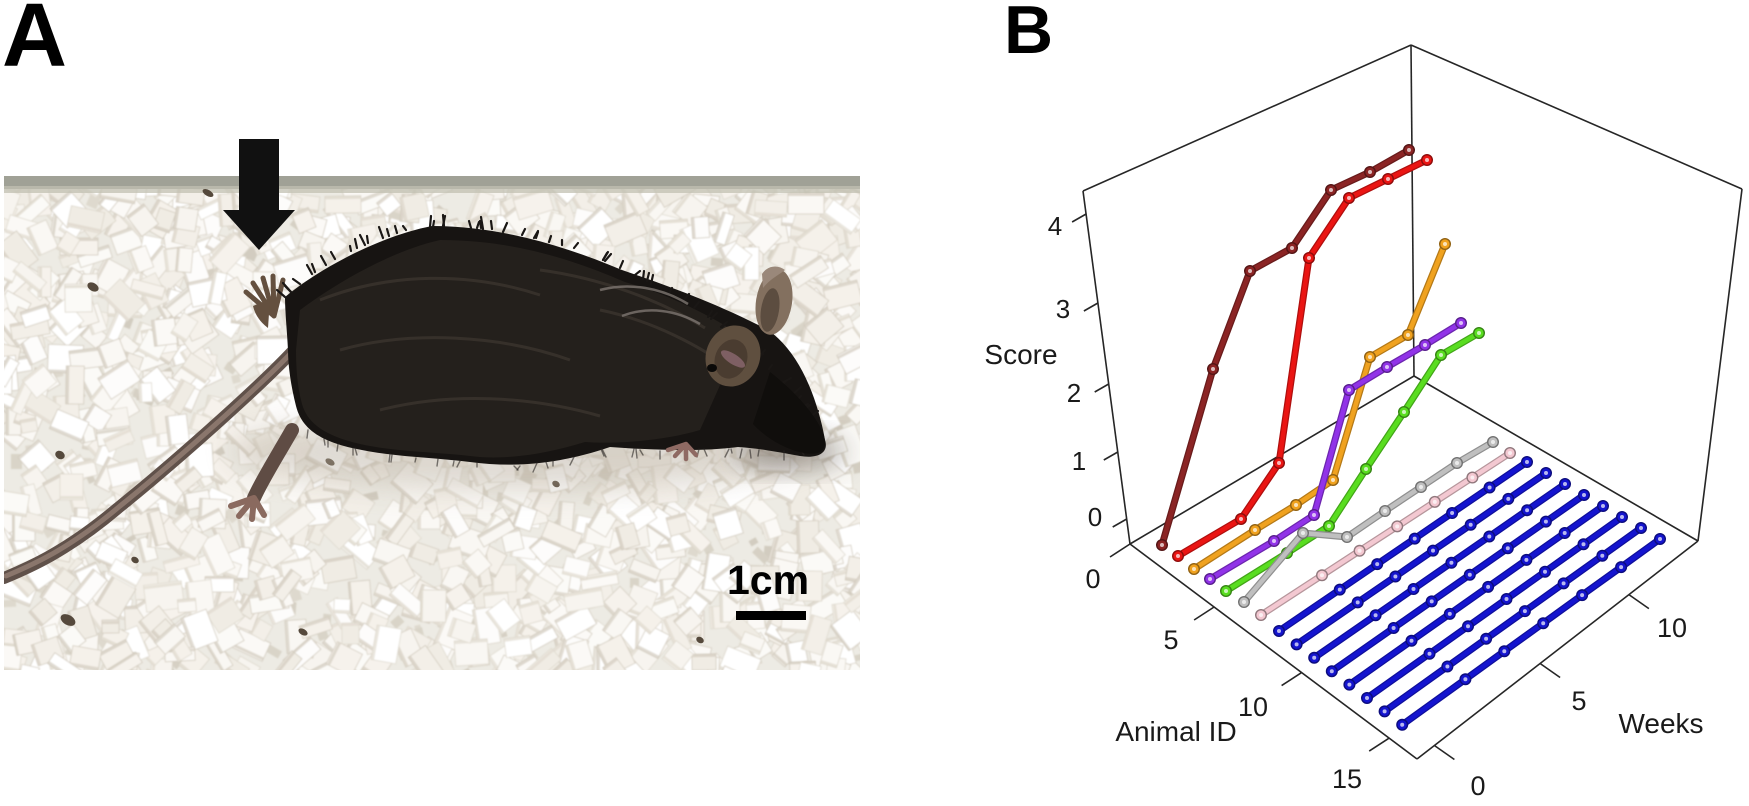  I want to click on svg-text: Weeks, so click(1660, 723).